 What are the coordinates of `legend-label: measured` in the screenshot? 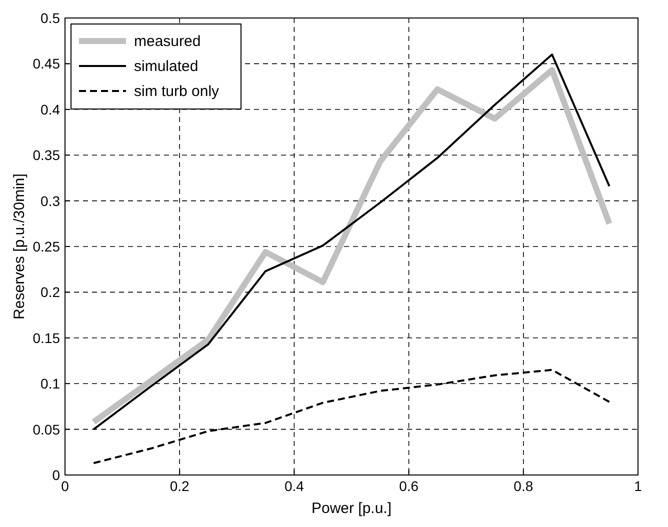 It's located at (167, 41).